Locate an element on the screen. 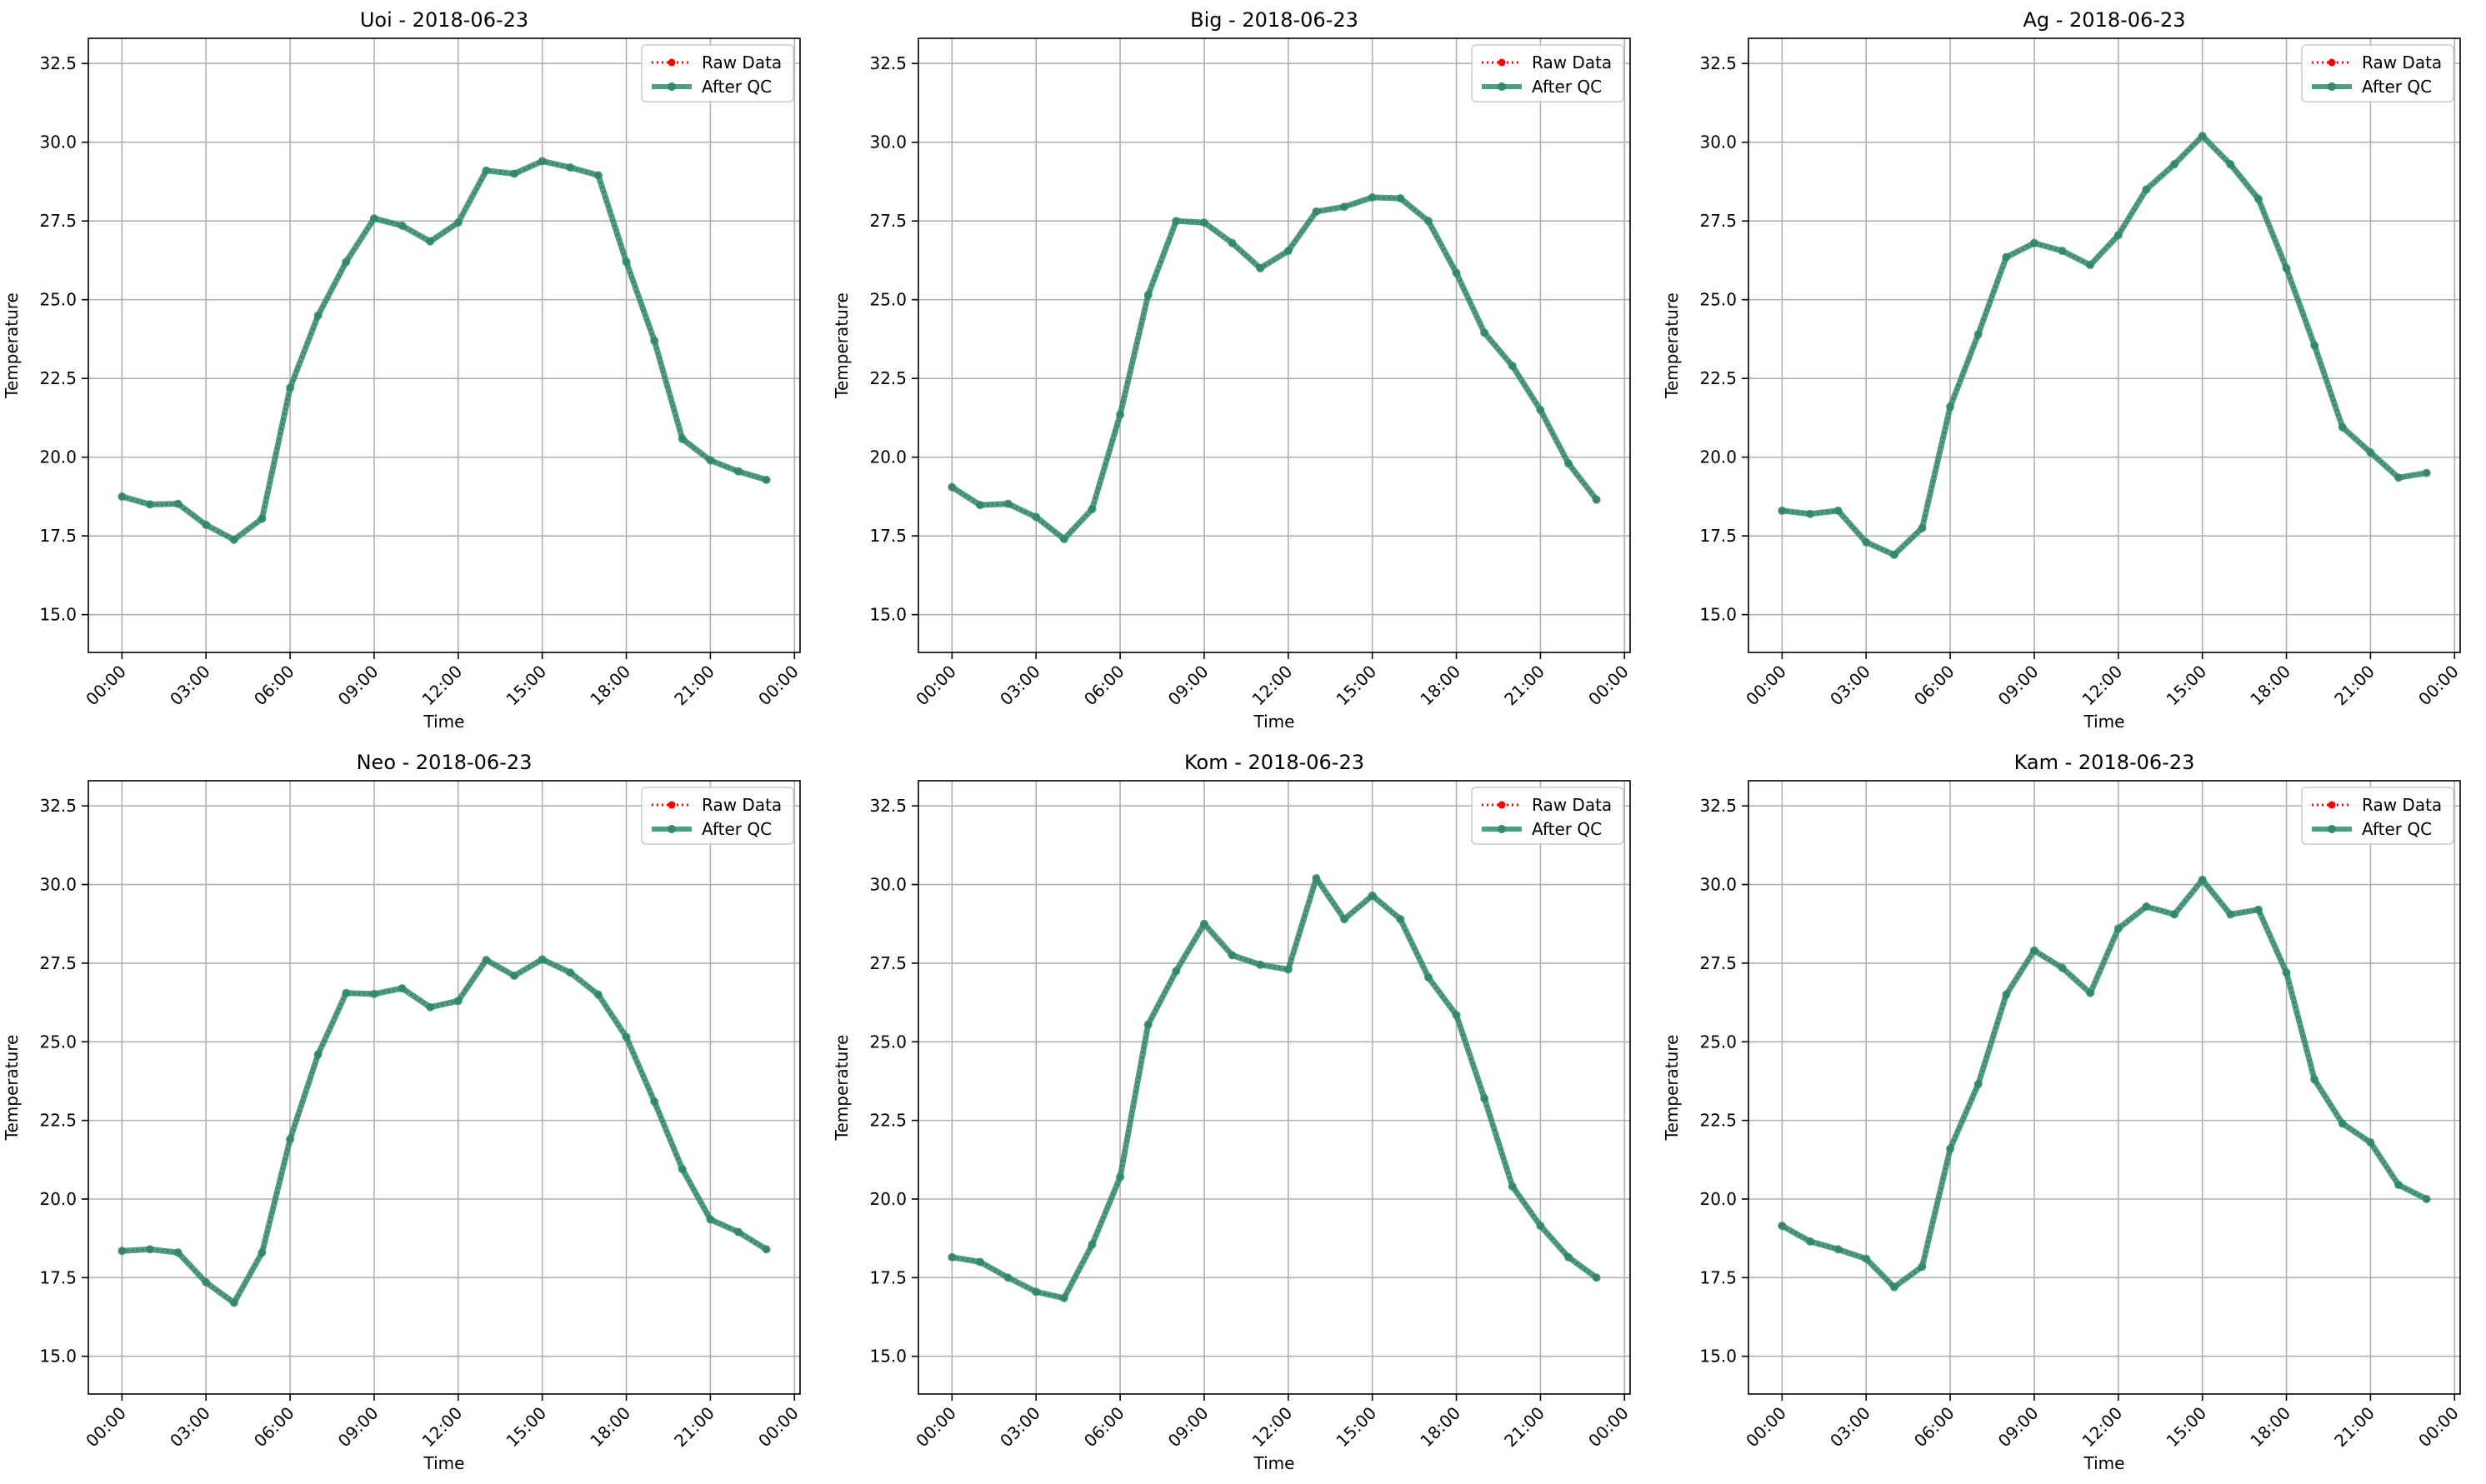 This screenshot has height=1484, width=2486. chart-title: Kom - 2018-06-23 is located at coordinates (1274, 762).